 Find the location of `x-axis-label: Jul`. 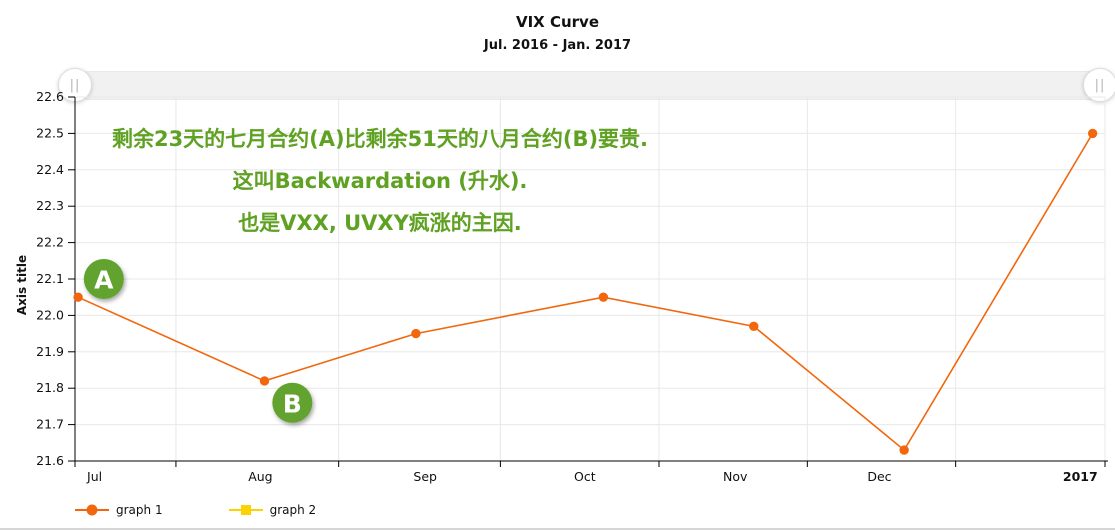

x-axis-label: Jul is located at coordinates (94, 476).